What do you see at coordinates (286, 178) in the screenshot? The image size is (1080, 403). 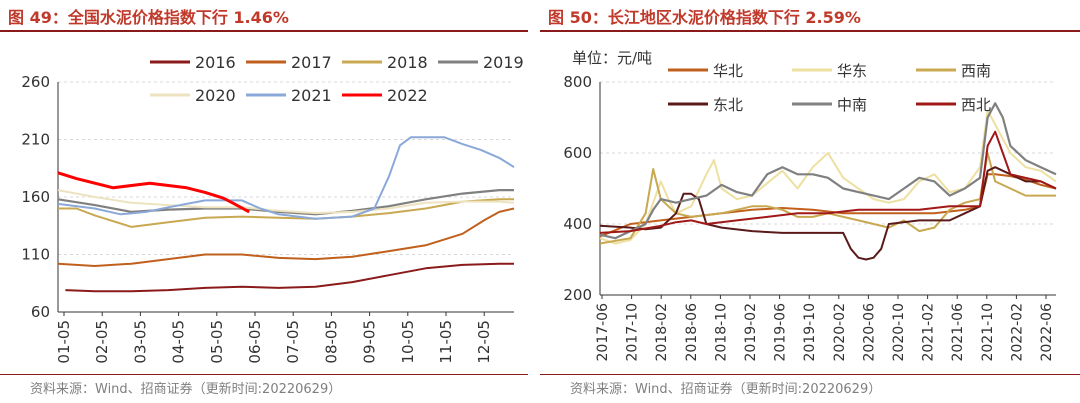 I see `series-line-2021` at bounding box center [286, 178].